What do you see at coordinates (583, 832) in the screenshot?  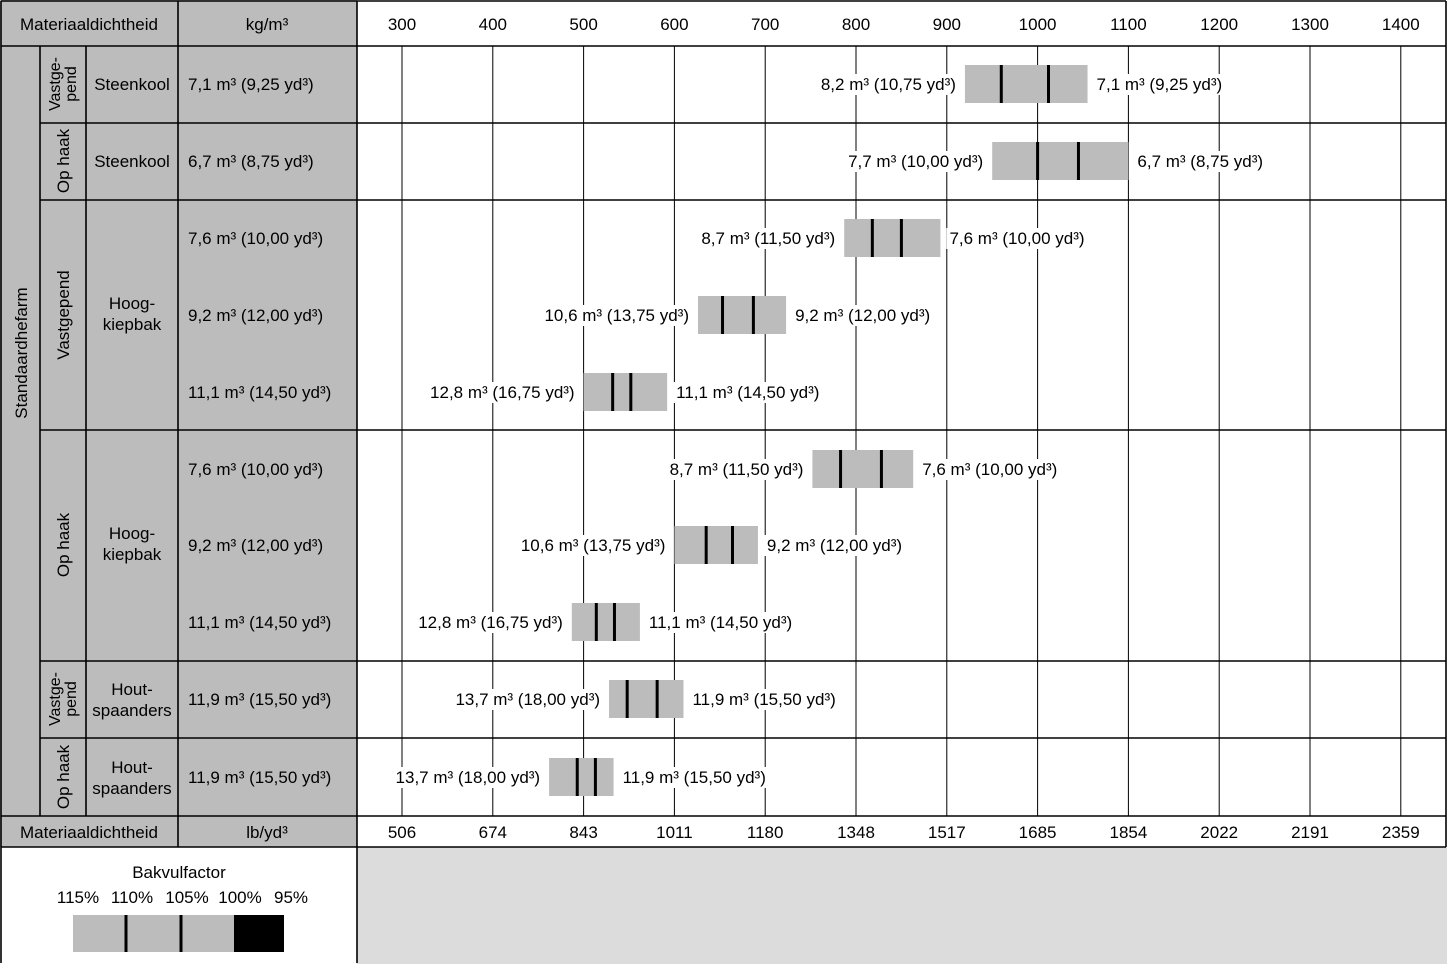 I see `lb-tick-label: 843` at bounding box center [583, 832].